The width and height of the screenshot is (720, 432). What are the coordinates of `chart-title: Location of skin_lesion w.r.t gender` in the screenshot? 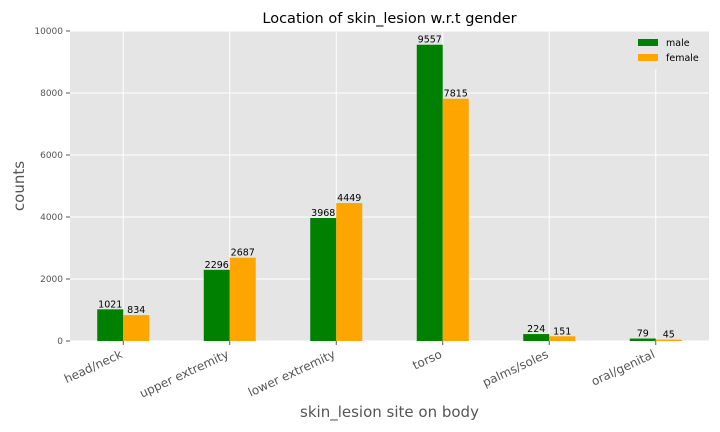 It's located at (389, 19).